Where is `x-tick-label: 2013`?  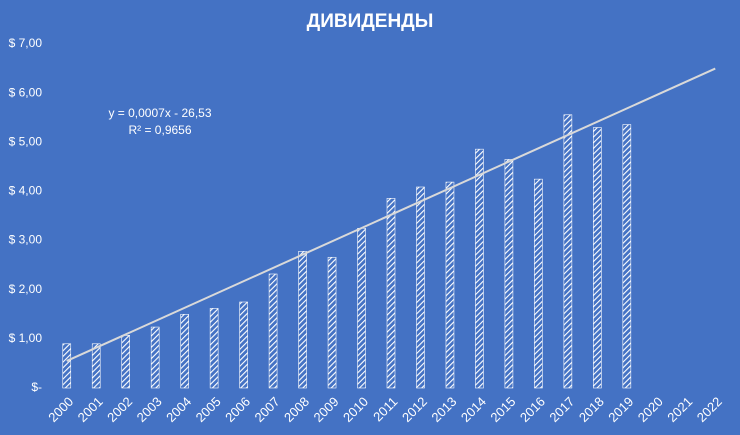
x-tick-label: 2013 is located at coordinates (443, 409).